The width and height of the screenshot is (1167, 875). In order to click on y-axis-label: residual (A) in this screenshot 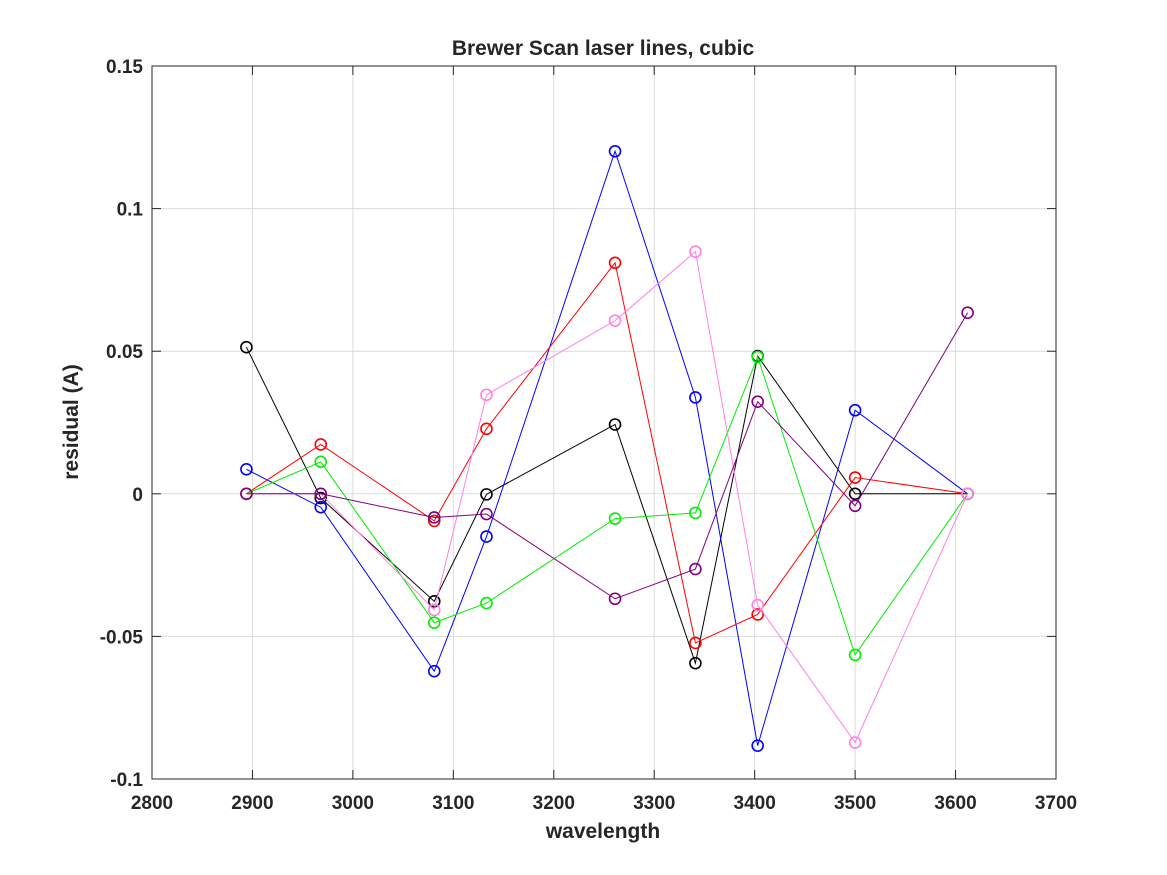, I will do `click(71, 422)`.